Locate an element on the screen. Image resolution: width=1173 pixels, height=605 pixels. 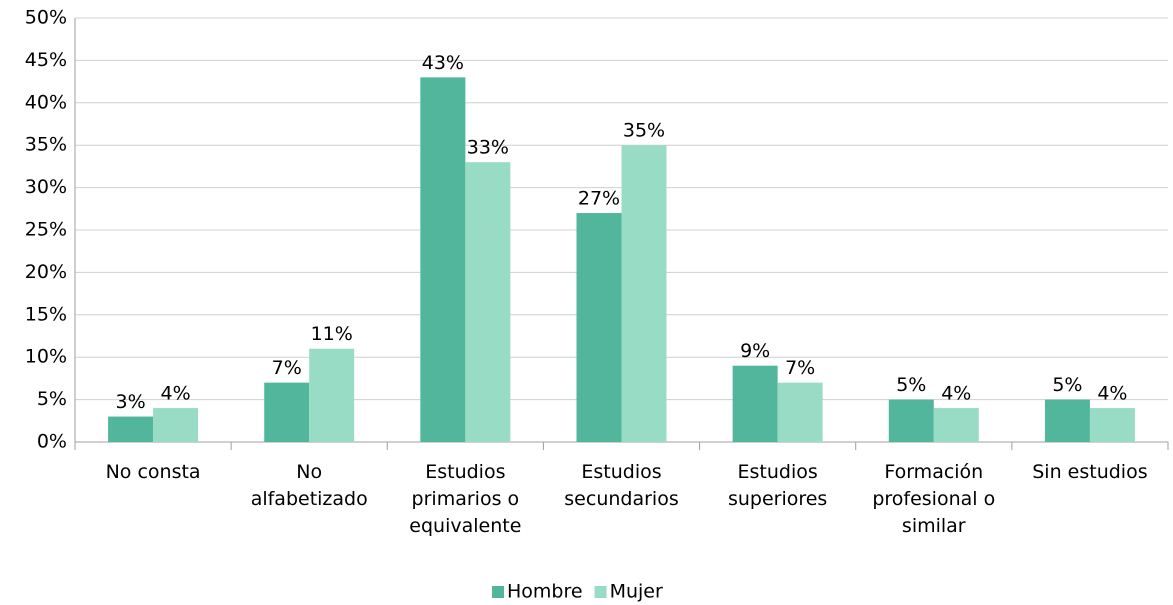
data-label: 27% is located at coordinates (599, 199).